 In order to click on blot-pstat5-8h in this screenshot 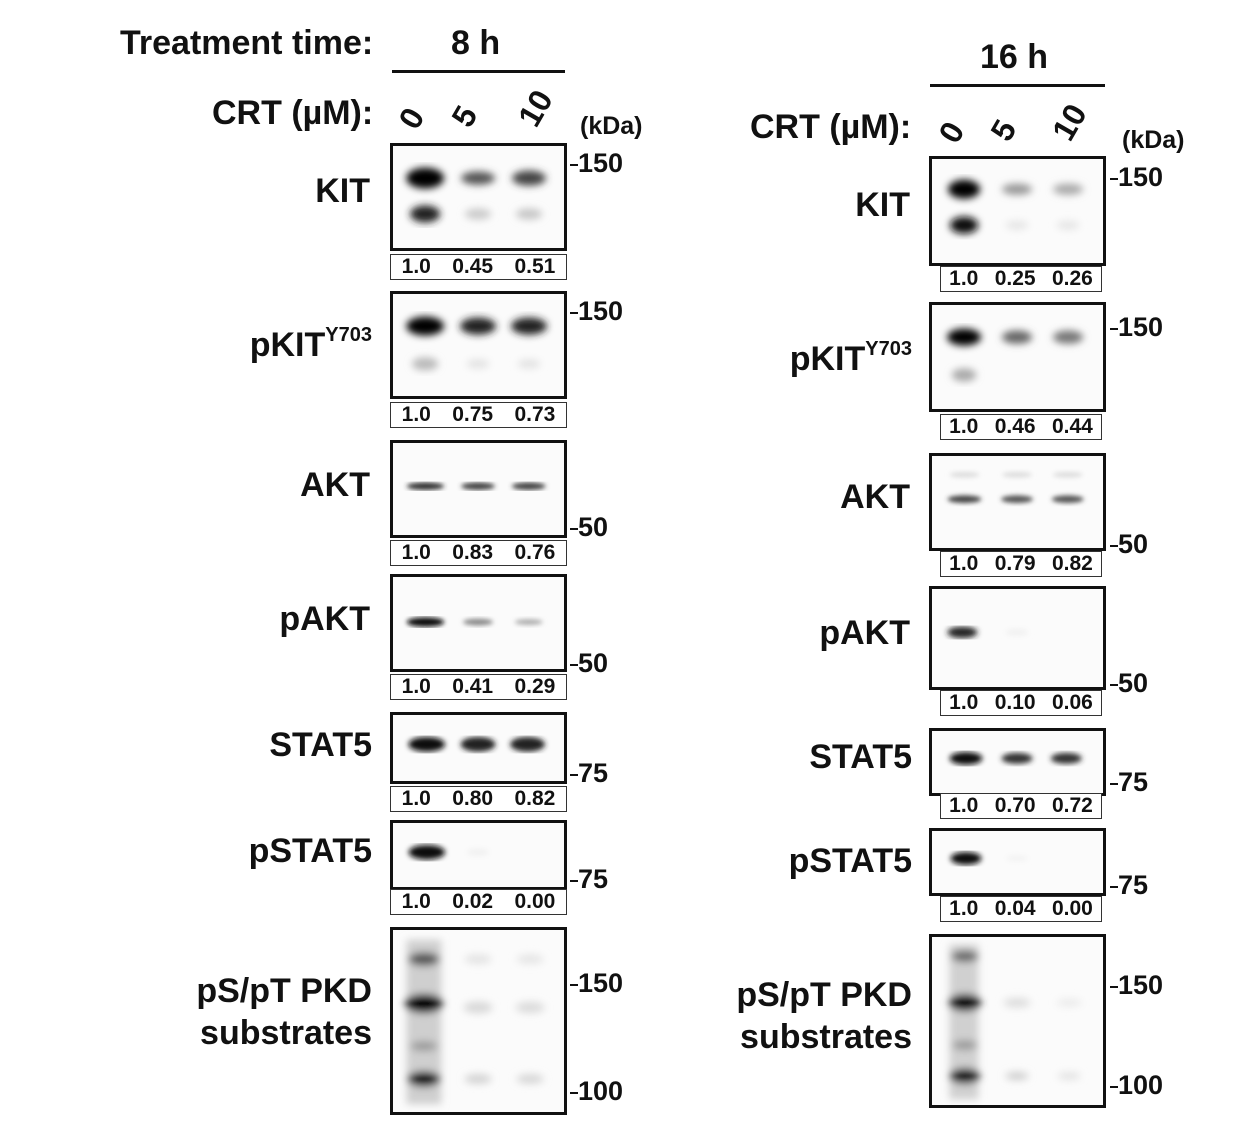, I will do `click(478, 855)`.